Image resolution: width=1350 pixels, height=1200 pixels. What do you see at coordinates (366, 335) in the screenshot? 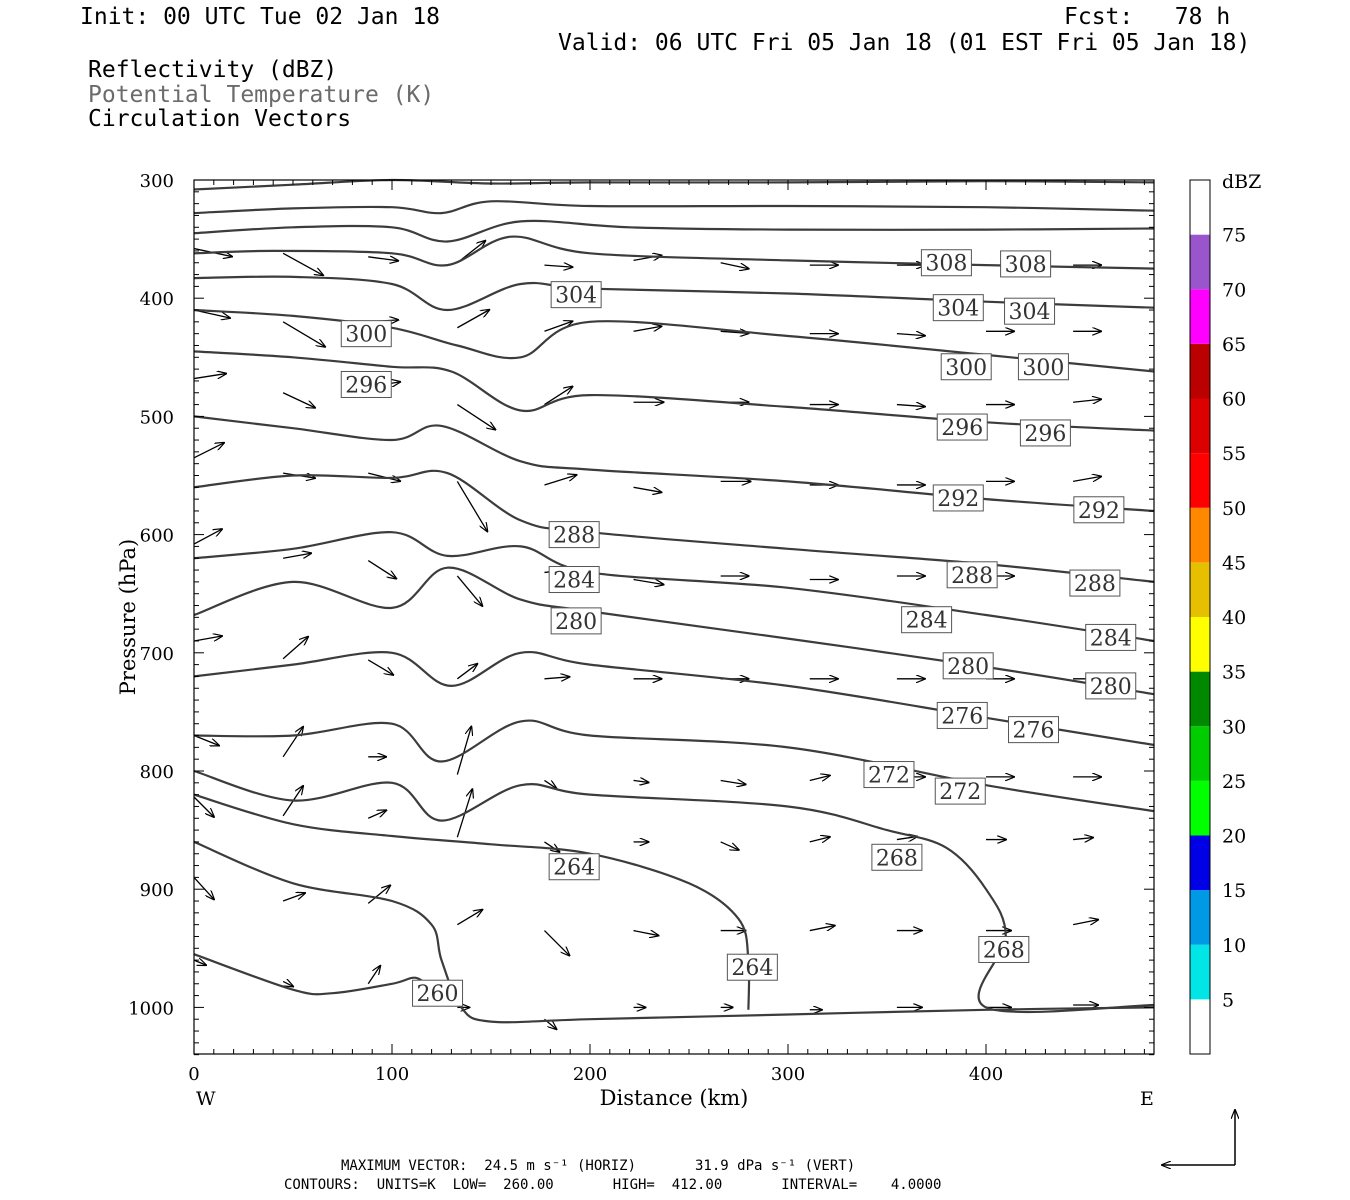
I see `contour-label: 300` at bounding box center [366, 335].